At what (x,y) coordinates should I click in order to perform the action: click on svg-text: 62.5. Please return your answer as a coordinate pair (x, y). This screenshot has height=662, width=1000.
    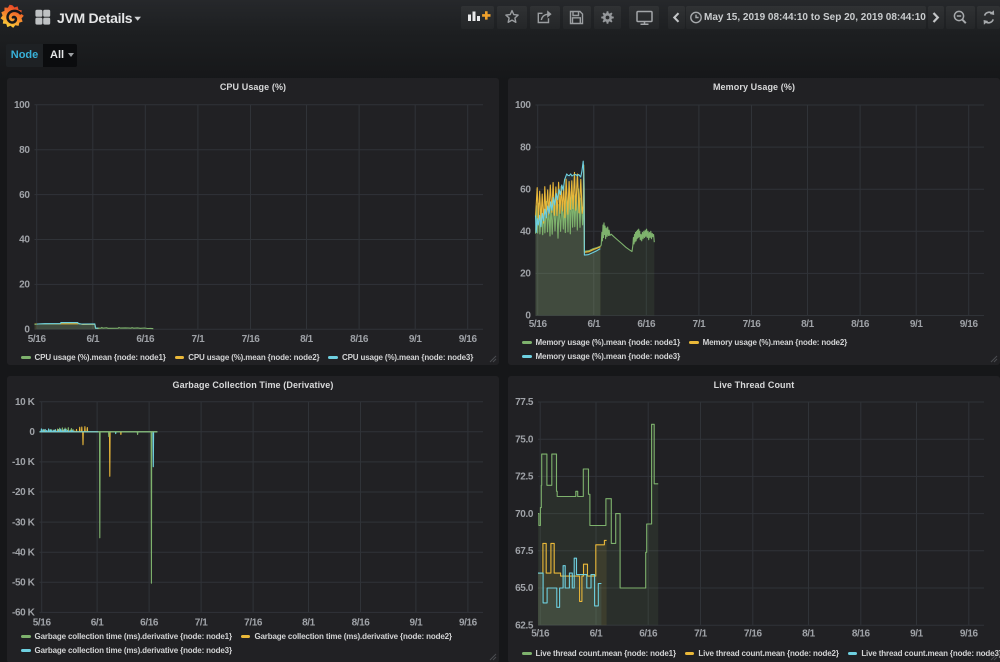
    Looking at the image, I should click on (524, 625).